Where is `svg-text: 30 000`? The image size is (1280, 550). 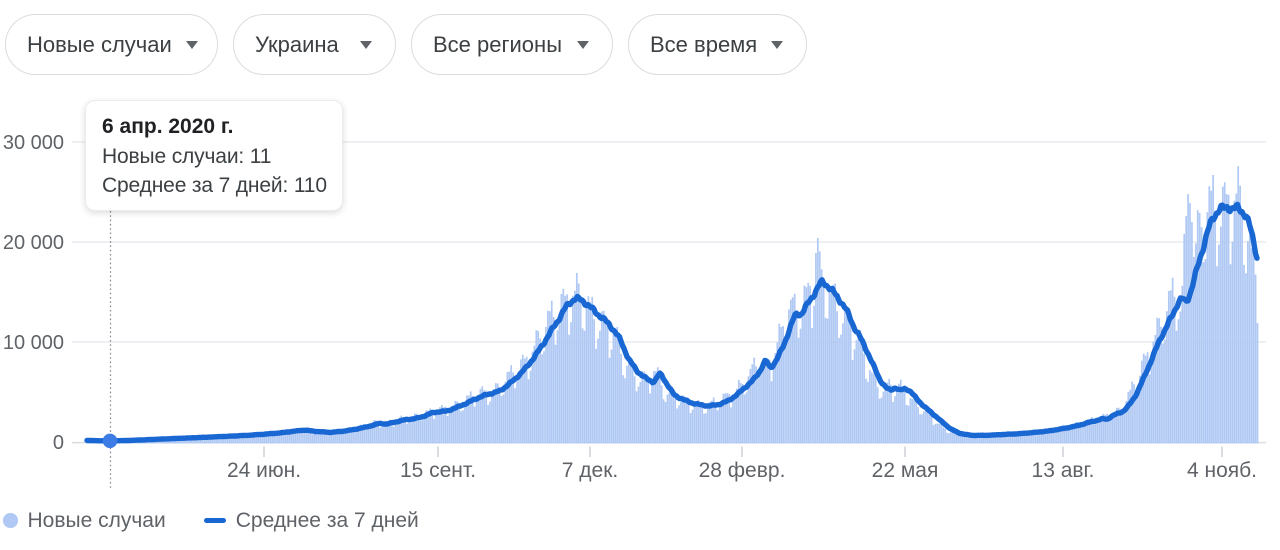
svg-text: 30 000 is located at coordinates (33, 143).